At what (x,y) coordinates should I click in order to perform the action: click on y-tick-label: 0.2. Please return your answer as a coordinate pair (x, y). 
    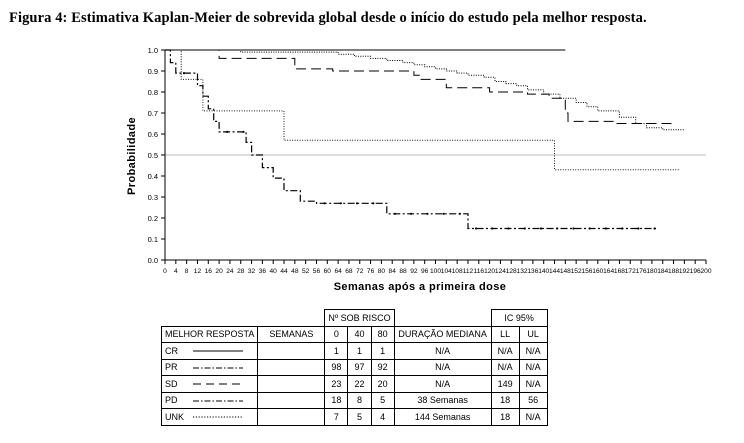
    Looking at the image, I should click on (153, 218).